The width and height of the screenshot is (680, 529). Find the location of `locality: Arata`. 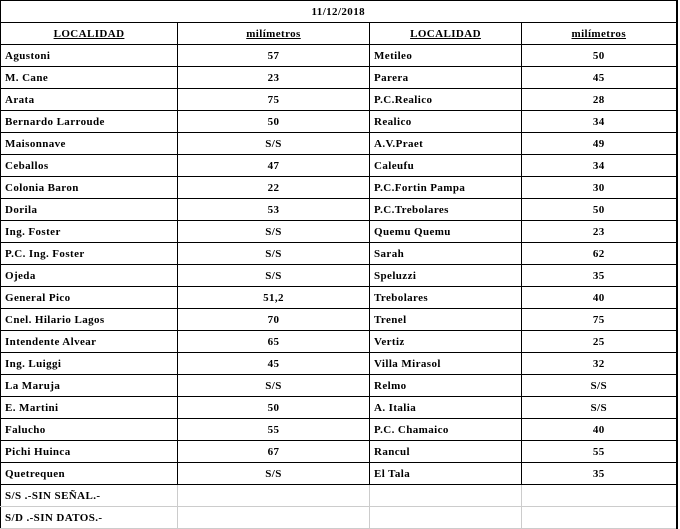

locality: Arata is located at coordinates (89, 99).